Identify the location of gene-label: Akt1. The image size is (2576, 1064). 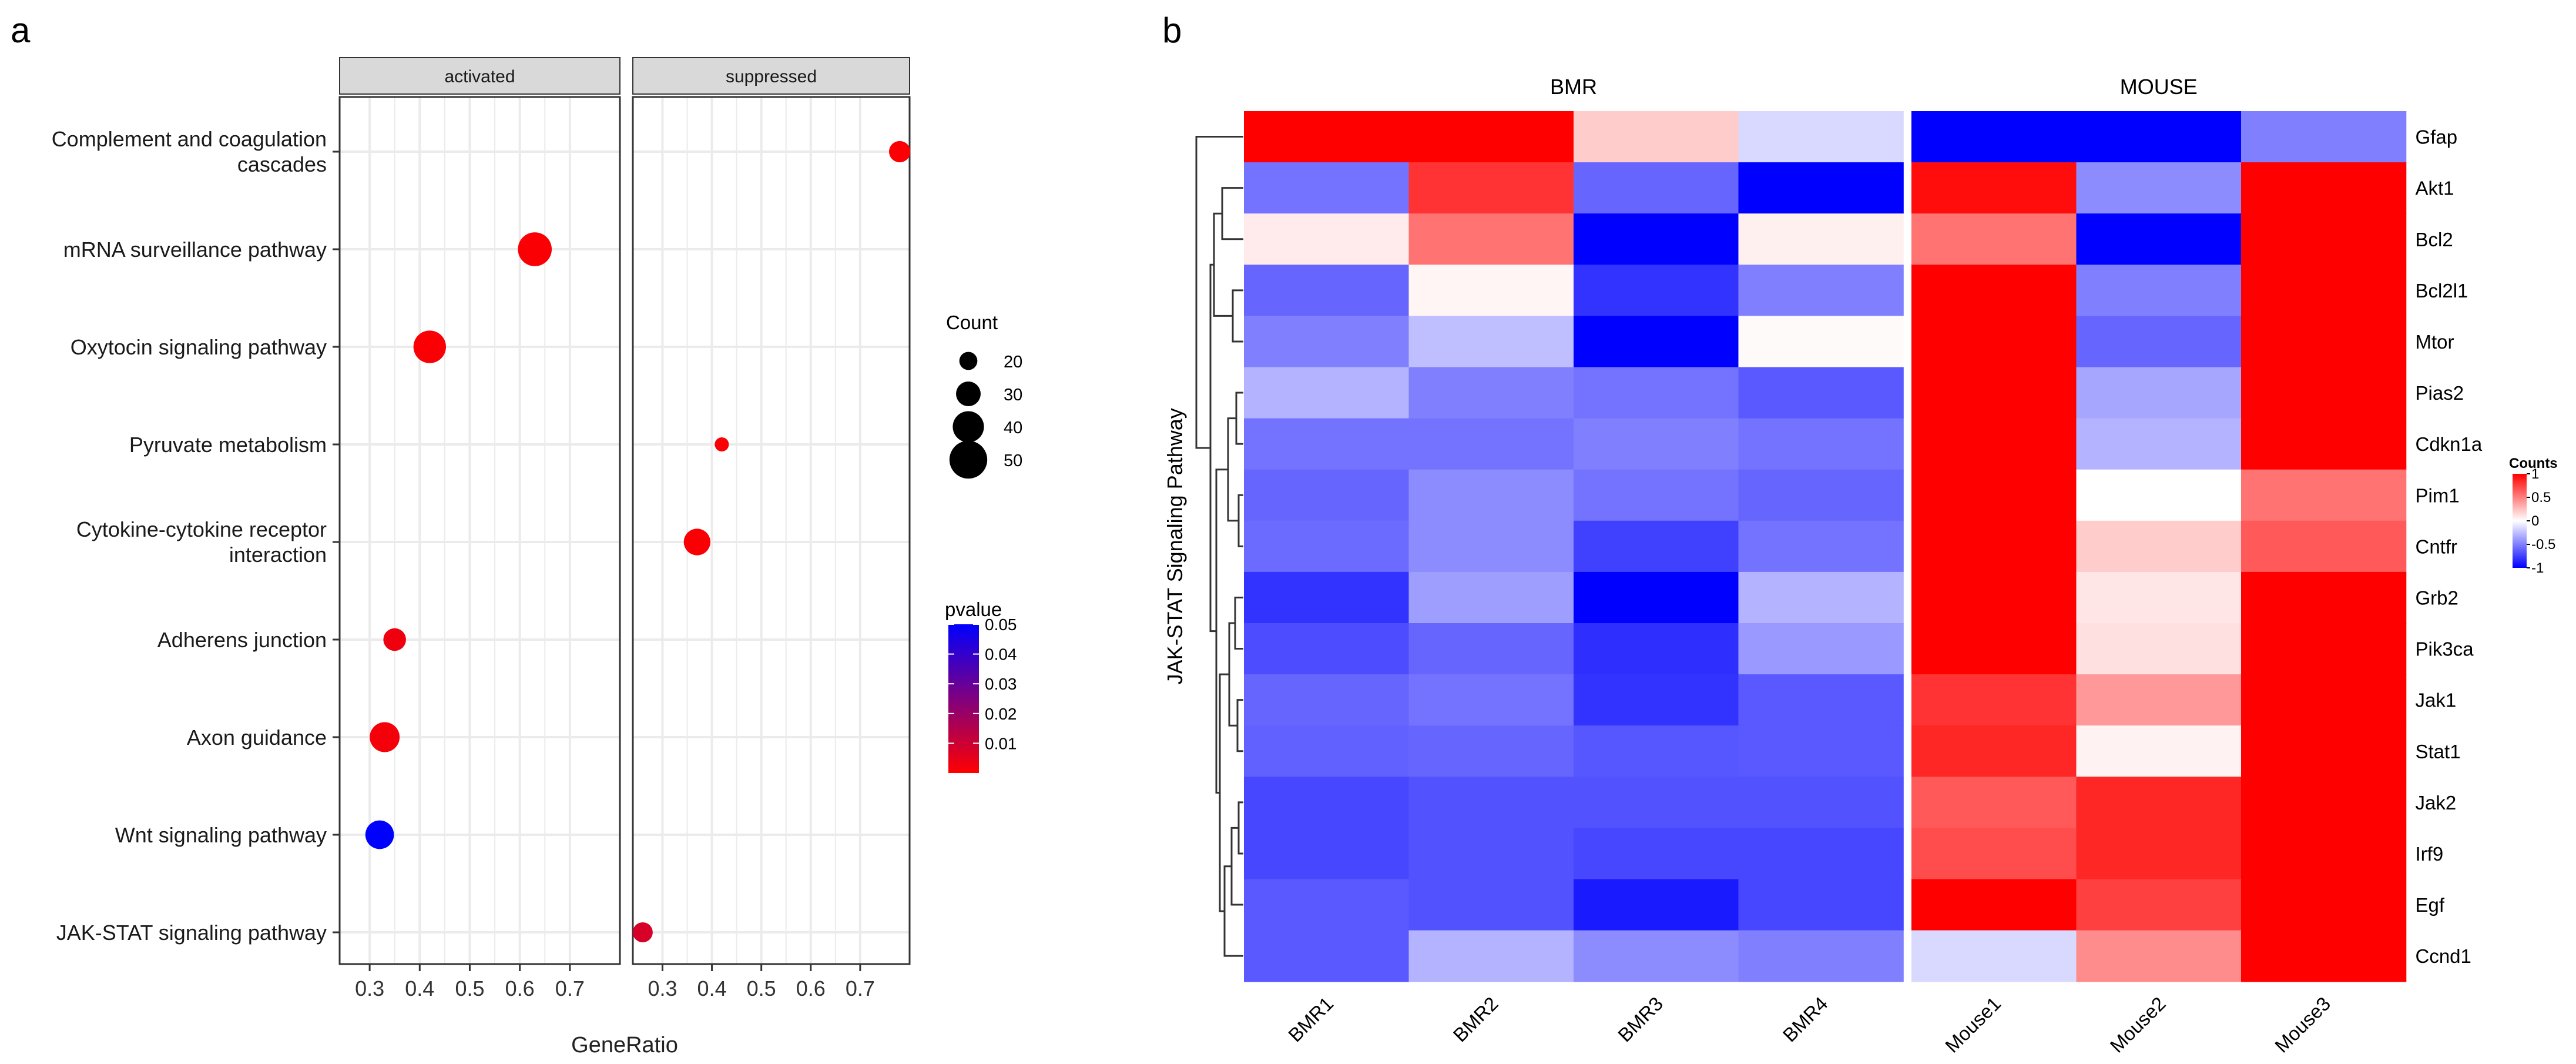
(2435, 188).